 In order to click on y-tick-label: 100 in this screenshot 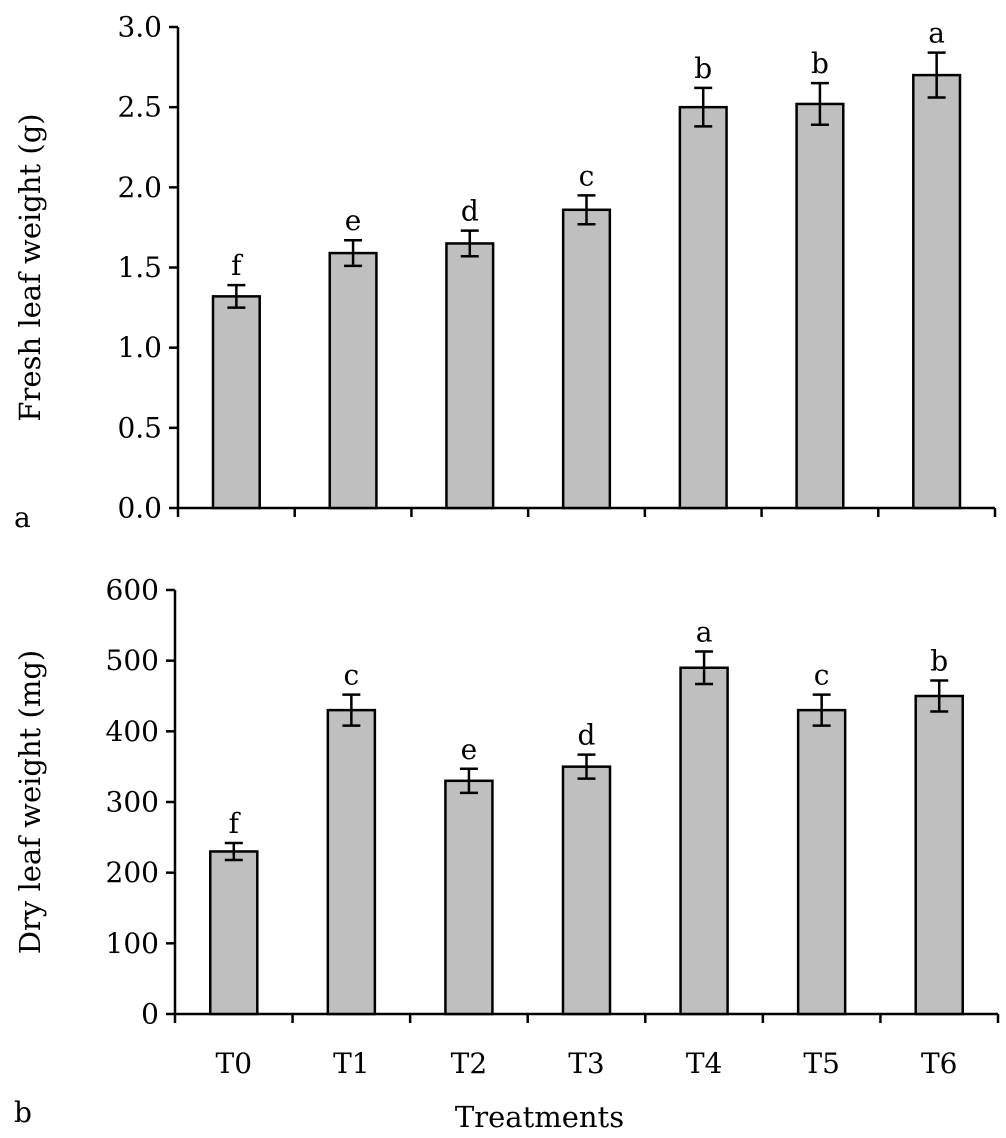, I will do `click(132, 943)`.